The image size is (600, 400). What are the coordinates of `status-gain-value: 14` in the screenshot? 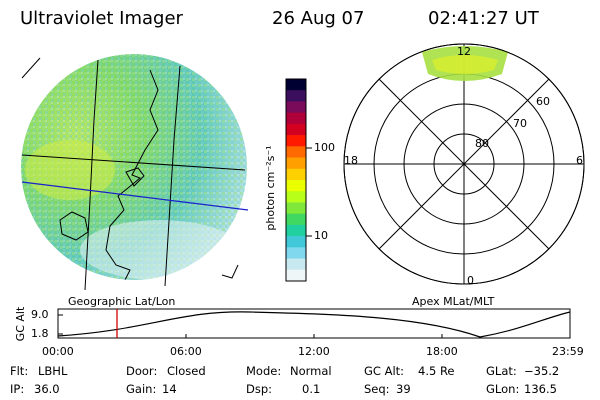 It's located at (169, 389).